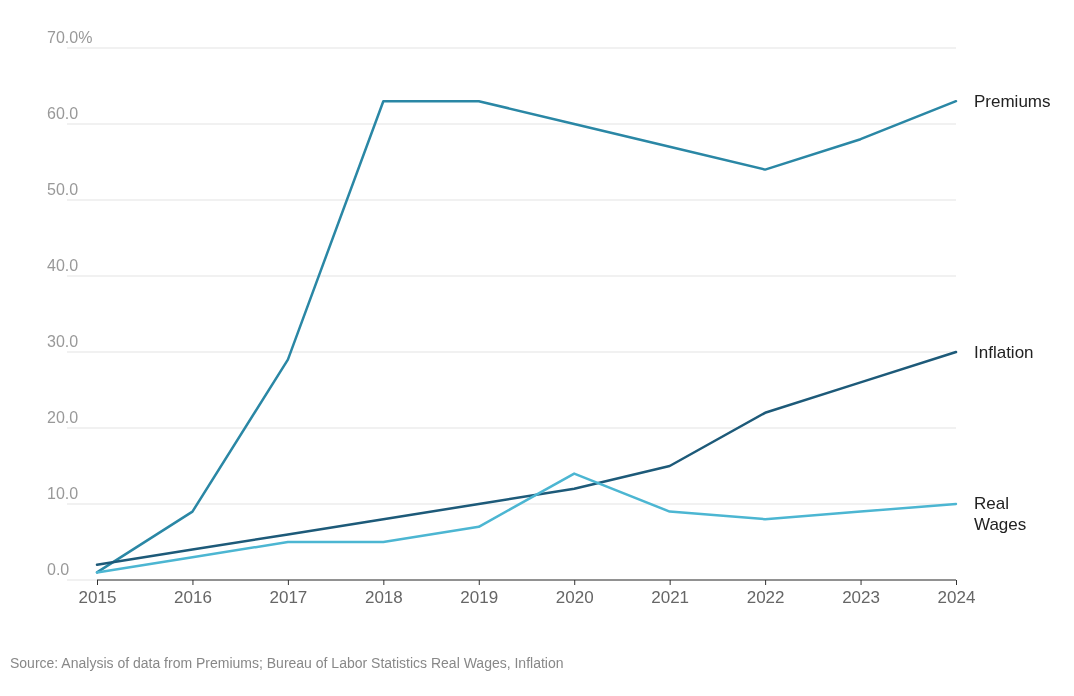 The height and width of the screenshot is (696, 1074). I want to click on y-tick-label: 20.0, so click(63, 417).